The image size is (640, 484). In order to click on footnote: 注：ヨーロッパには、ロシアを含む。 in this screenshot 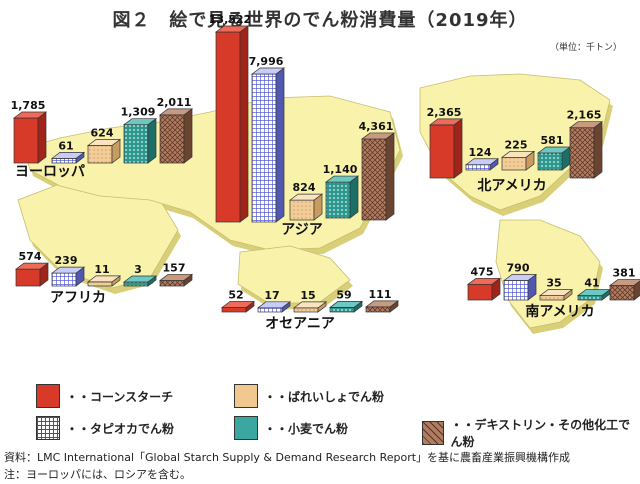, I will do `click(97, 474)`.